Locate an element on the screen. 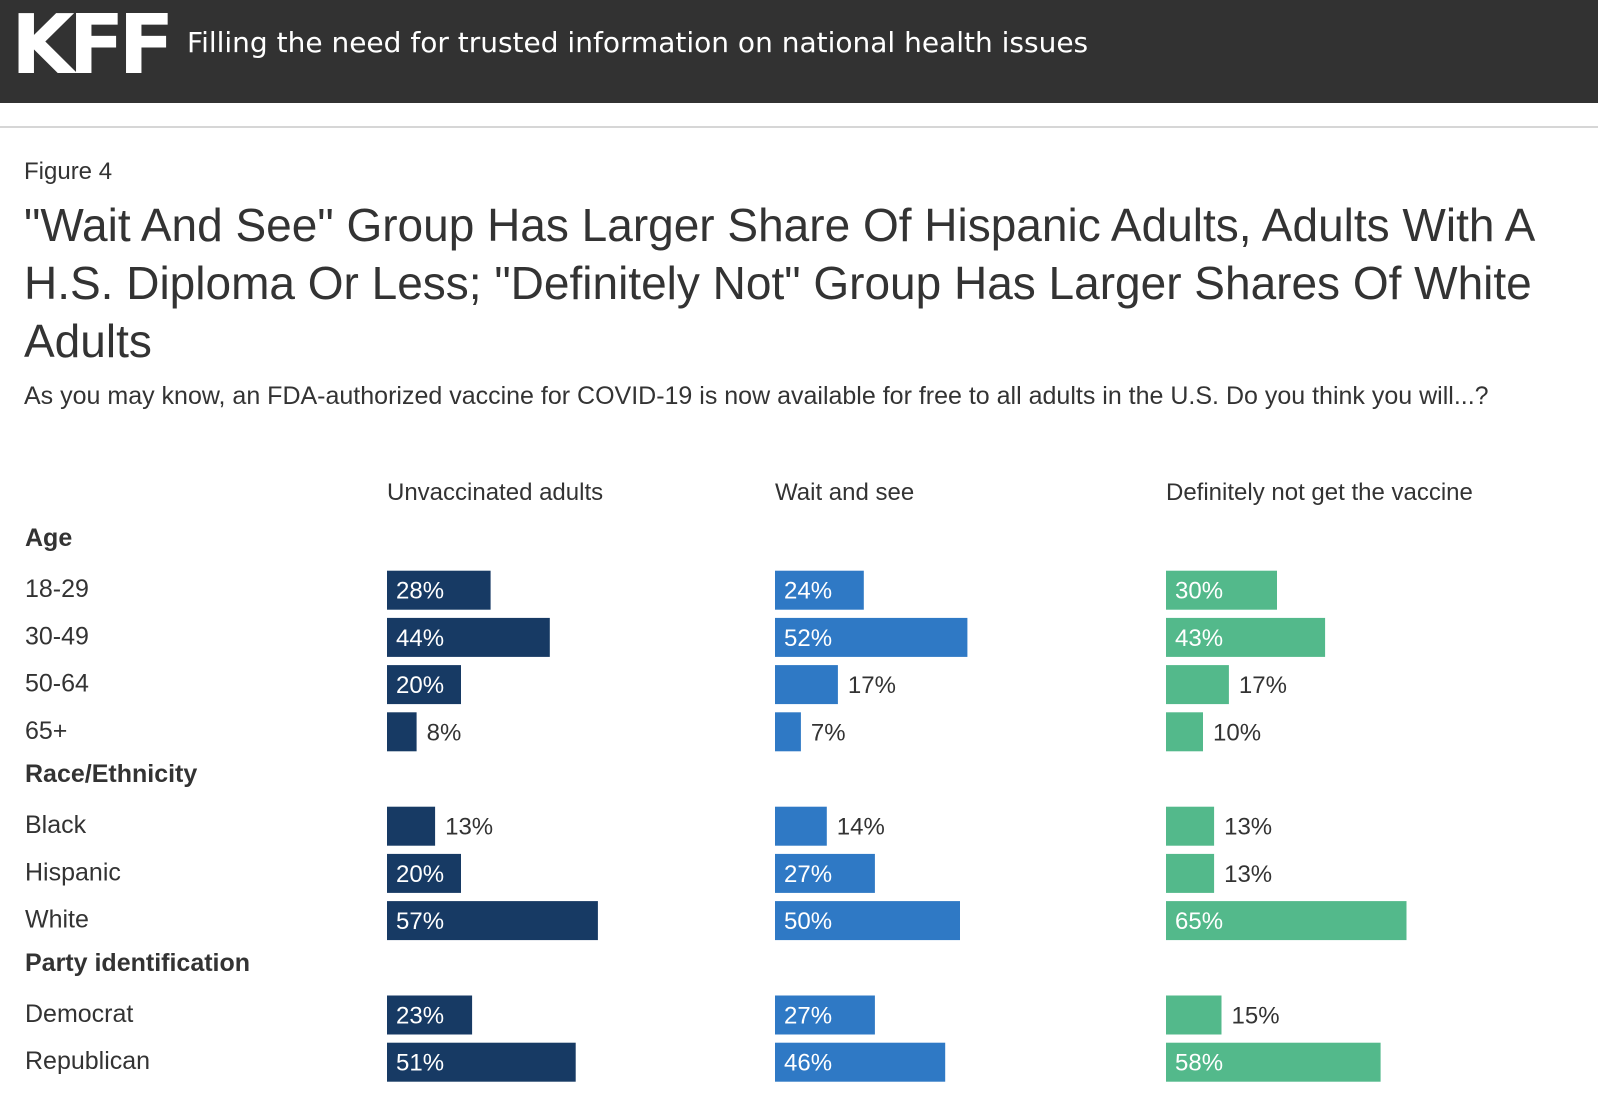 The width and height of the screenshot is (1598, 1104). row-label-black: Black is located at coordinates (56, 825).